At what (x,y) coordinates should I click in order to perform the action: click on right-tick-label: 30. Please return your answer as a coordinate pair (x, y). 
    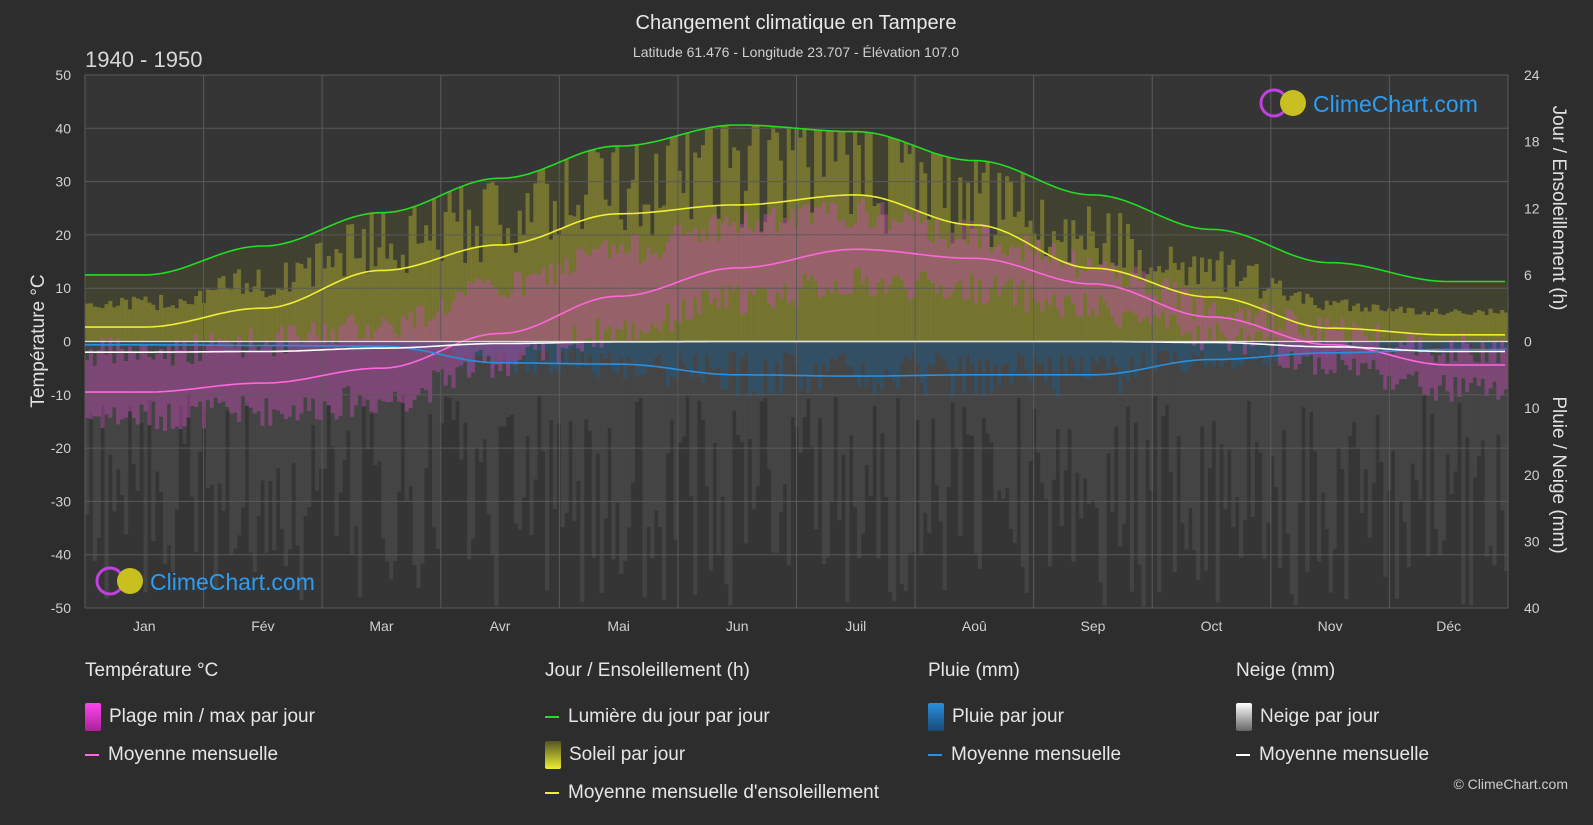
    Looking at the image, I should click on (1532, 541).